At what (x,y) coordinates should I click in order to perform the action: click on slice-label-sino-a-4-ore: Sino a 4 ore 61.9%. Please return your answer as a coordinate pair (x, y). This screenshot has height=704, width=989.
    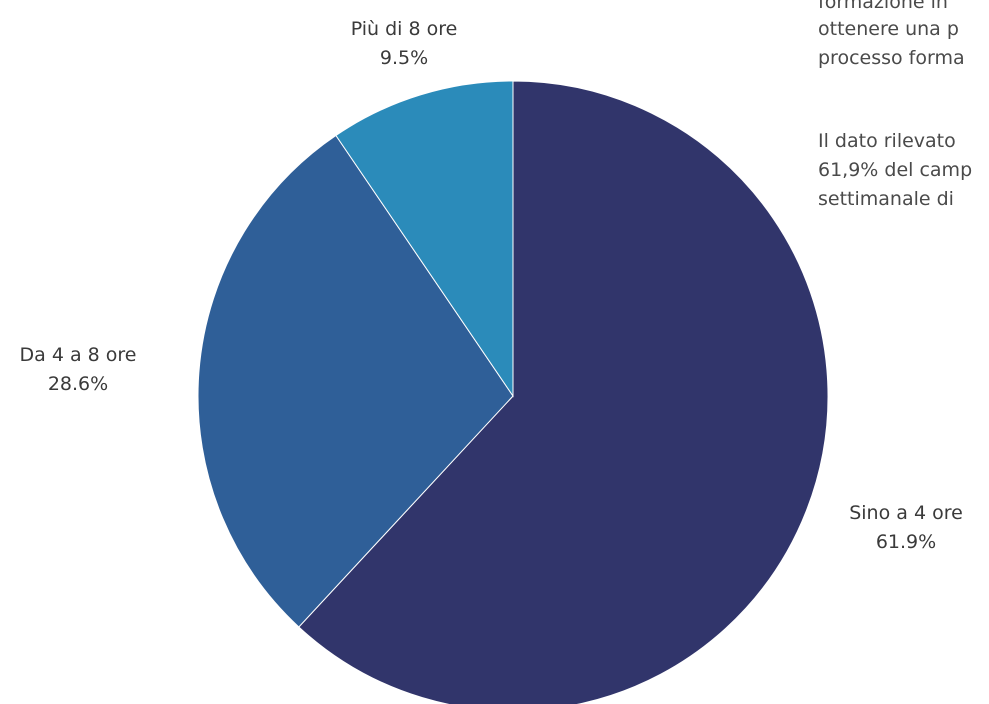
    Looking at the image, I should click on (906, 528).